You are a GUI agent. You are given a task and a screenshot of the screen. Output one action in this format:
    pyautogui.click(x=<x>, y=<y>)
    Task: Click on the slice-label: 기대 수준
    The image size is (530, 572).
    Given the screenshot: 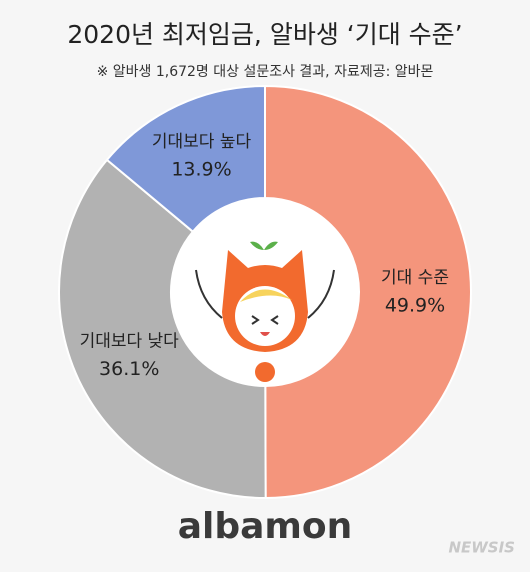 What is the action you would take?
    pyautogui.click(x=415, y=278)
    